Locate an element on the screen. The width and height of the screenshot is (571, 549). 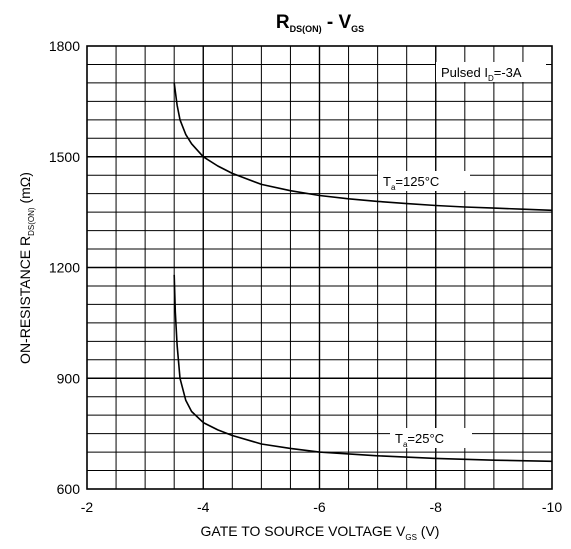
y-tick-label: 900 is located at coordinates (69, 378).